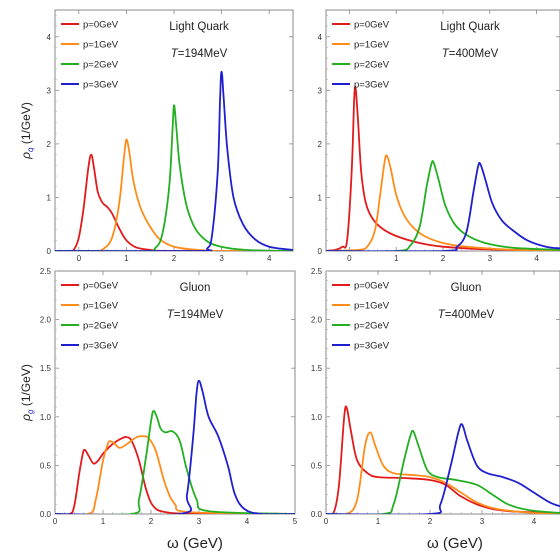 The width and height of the screenshot is (560, 557). I want to click on y-axis-label: ρq (1/GeV), so click(27, 131).